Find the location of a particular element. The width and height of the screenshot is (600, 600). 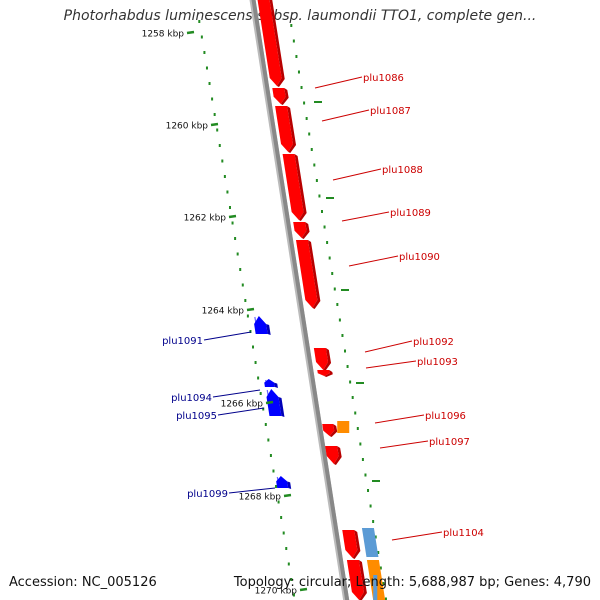

gene-plu1089 is located at coordinates (294, 187).